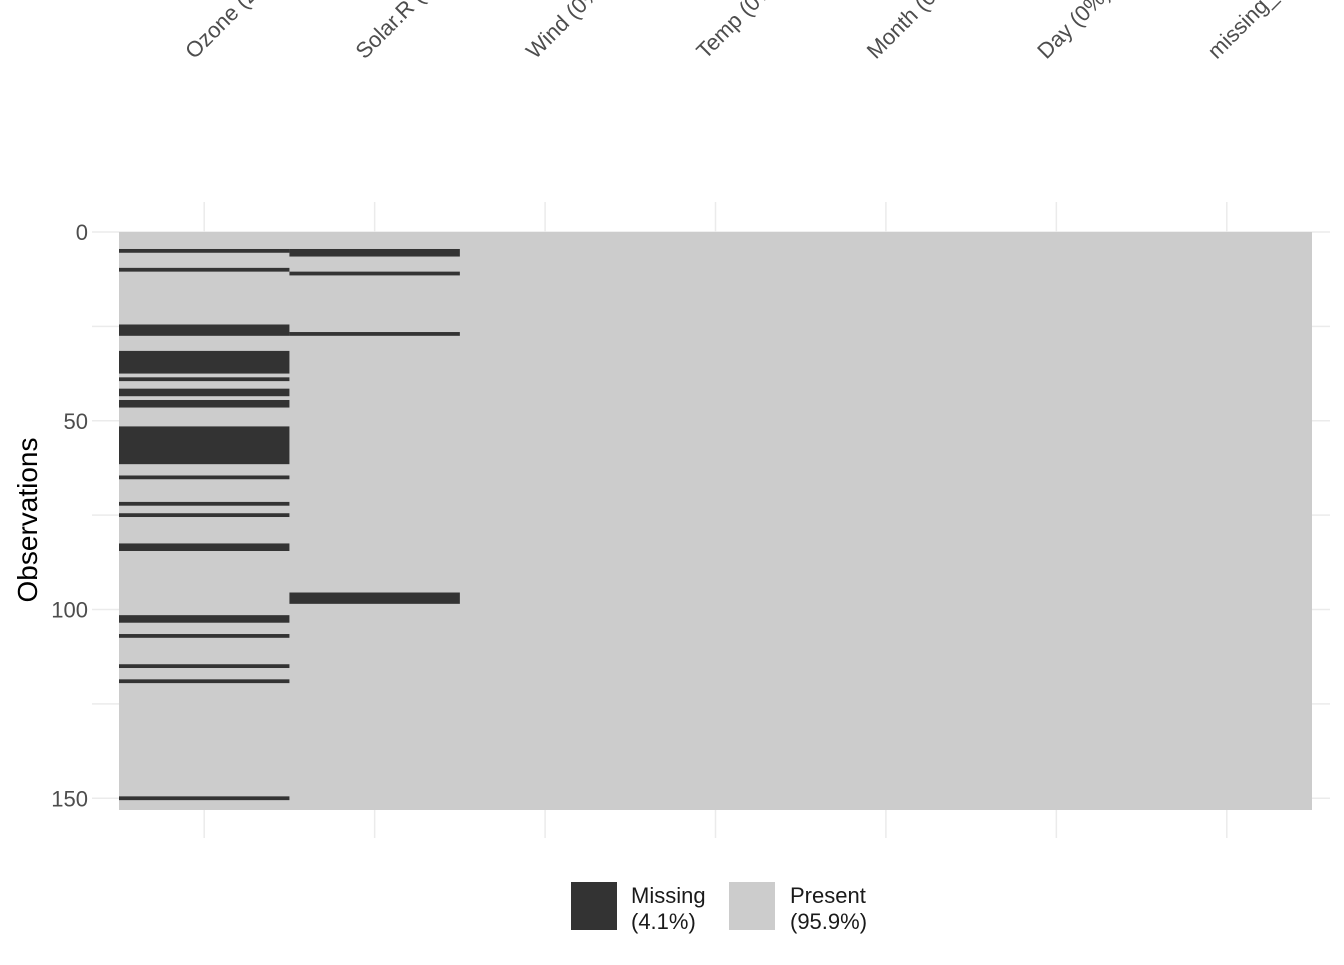 The height and width of the screenshot is (965, 1344). Describe the element at coordinates (1073, 32) in the screenshot. I see `column-label: Day (0%)` at that location.